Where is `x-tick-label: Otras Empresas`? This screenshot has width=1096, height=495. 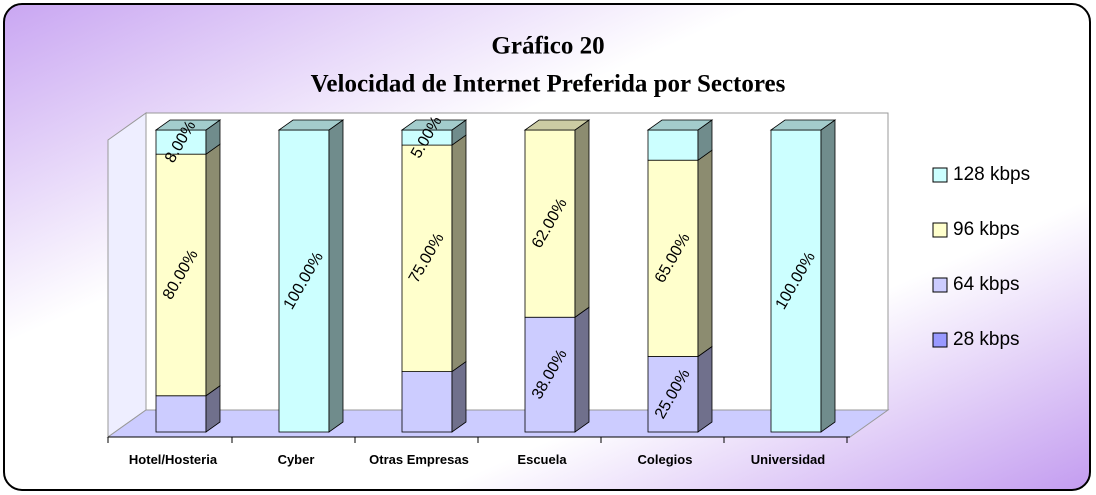 x-tick-label: Otras Empresas is located at coordinates (419, 459).